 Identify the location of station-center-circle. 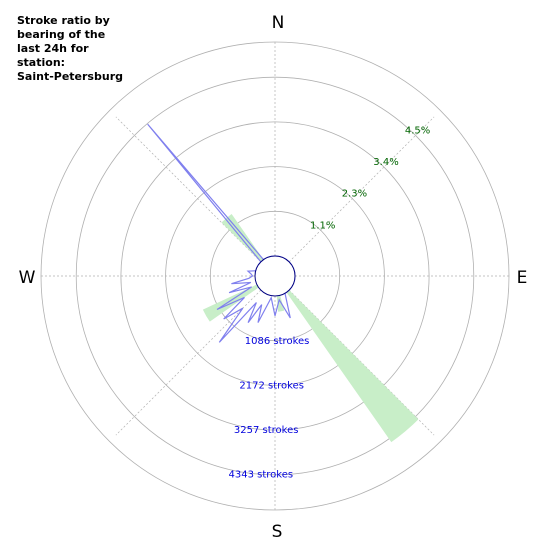
(275, 276).